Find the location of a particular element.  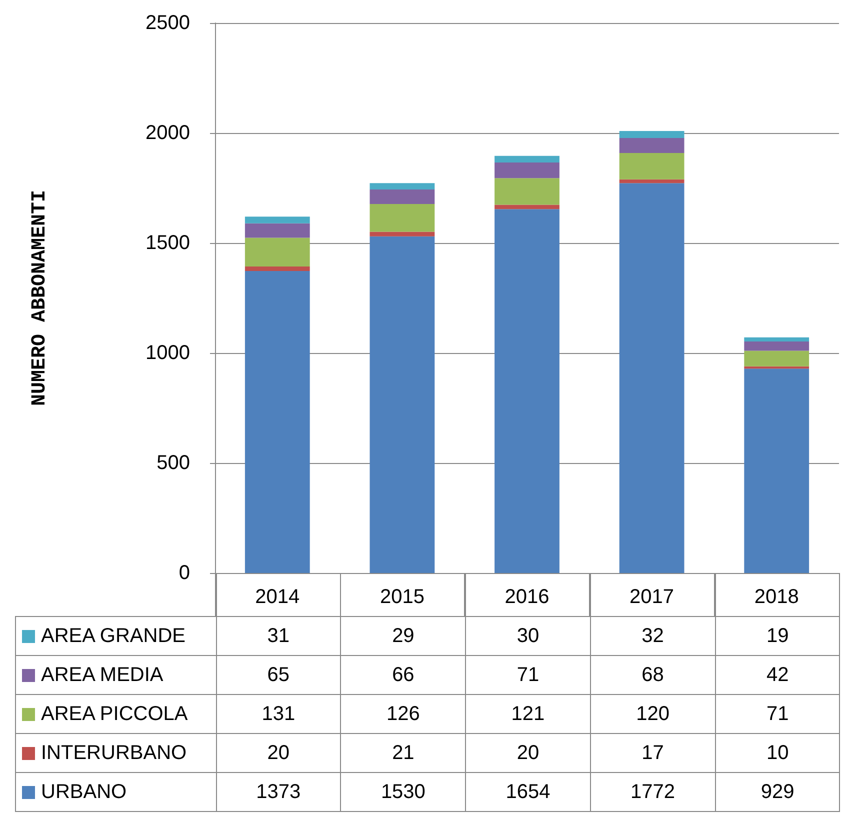

y-tick-label: 0 is located at coordinates (184, 573).